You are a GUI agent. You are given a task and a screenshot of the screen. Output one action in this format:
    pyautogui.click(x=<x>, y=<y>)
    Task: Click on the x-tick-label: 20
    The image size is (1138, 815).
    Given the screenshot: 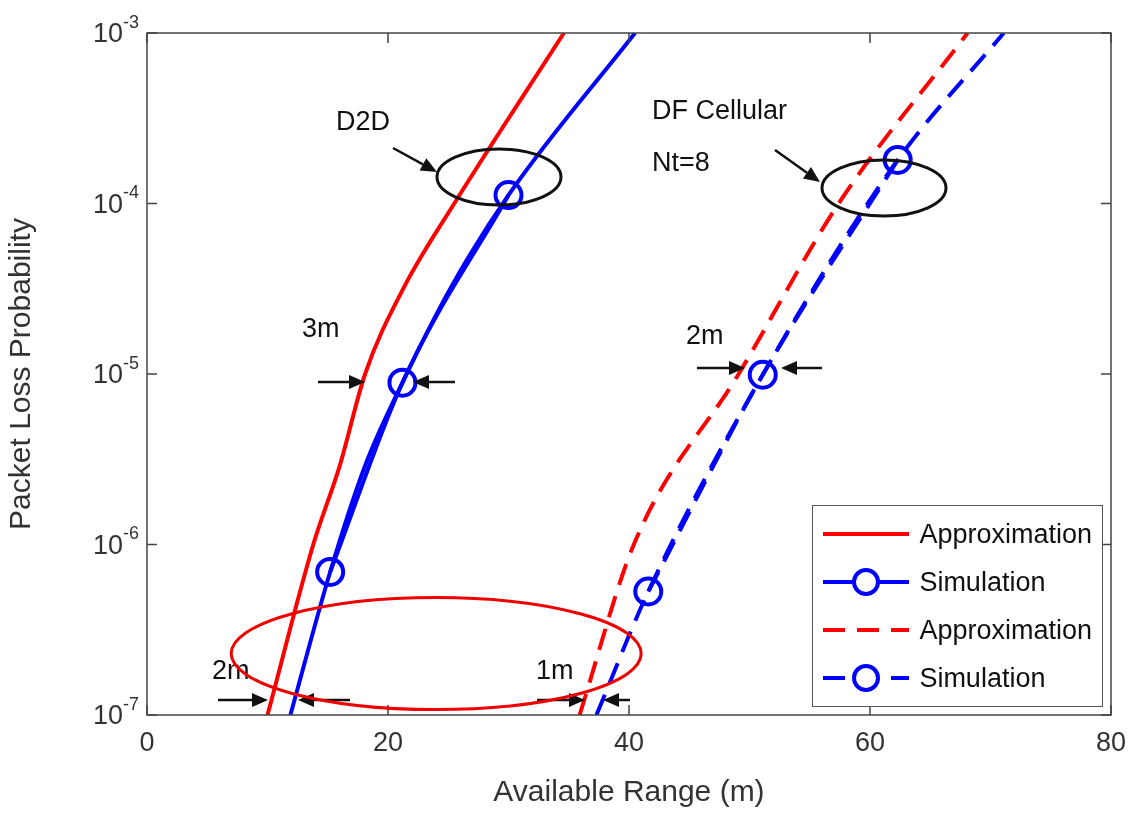 What is the action you would take?
    pyautogui.click(x=388, y=741)
    